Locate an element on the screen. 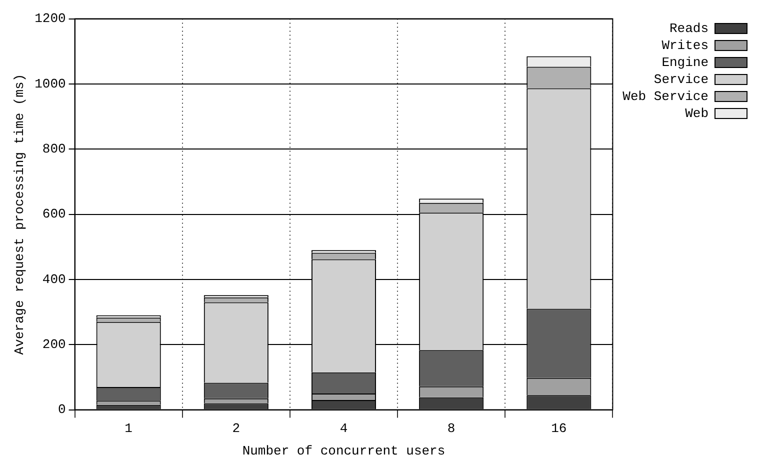  y-tick-label: 400 is located at coordinates (54, 279).